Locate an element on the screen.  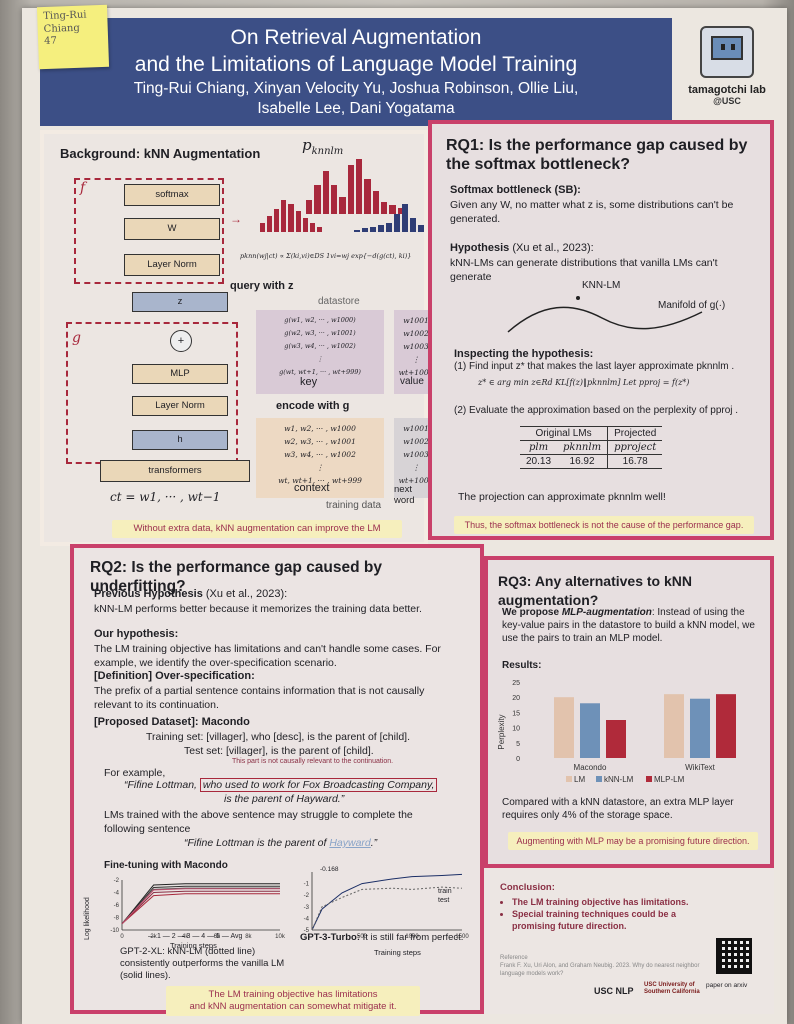
knn-lm-point-label: KNN-LM is located at coordinates (601, 285).